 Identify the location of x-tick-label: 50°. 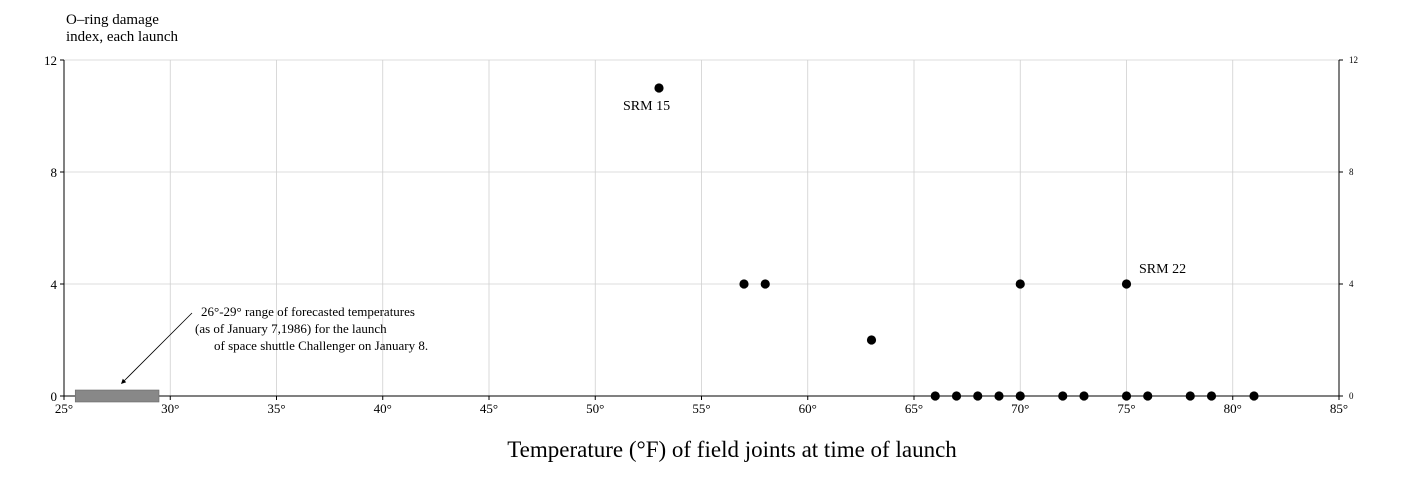
(595, 408).